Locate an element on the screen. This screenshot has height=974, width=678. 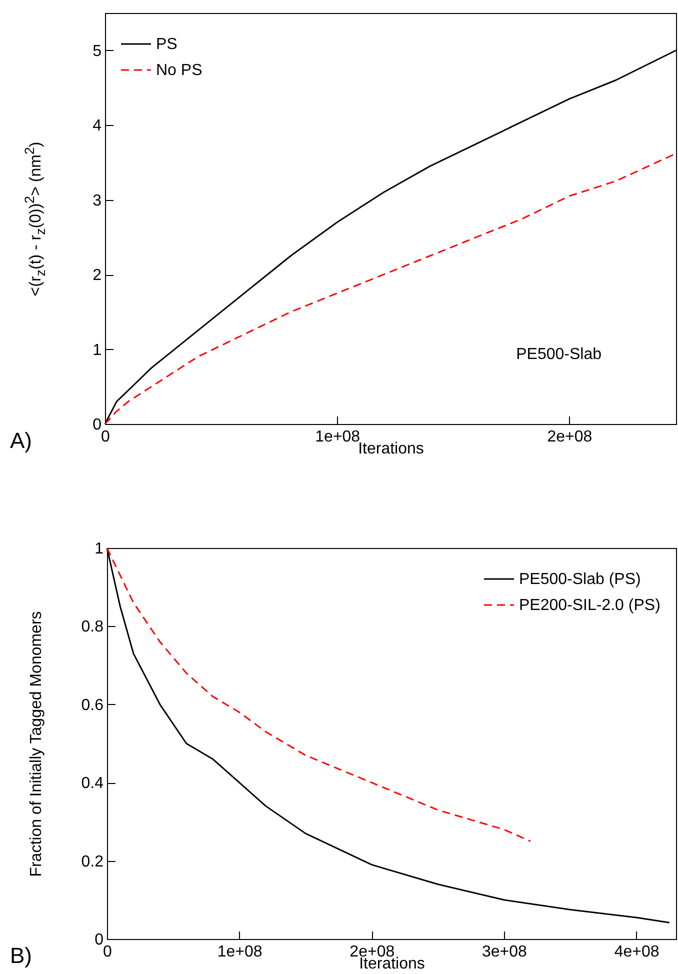
y-tick-label: 5 is located at coordinates (97, 51).